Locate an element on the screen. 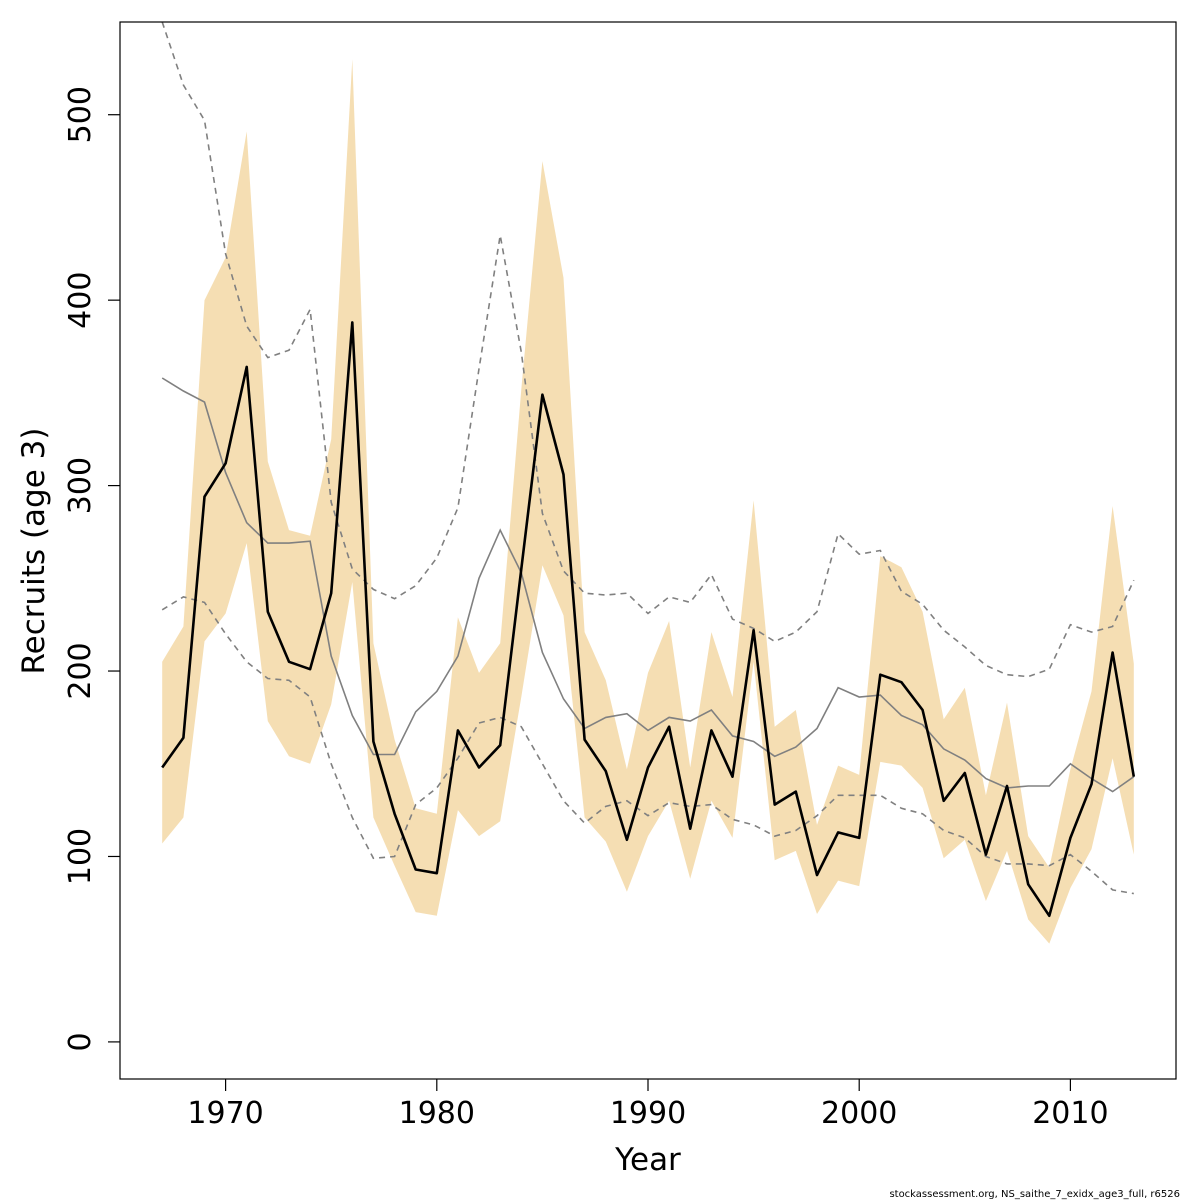 This screenshot has height=1200, width=1200. x-axis: 1970 1980 1990 2000 2010 is located at coordinates (648, 1105).